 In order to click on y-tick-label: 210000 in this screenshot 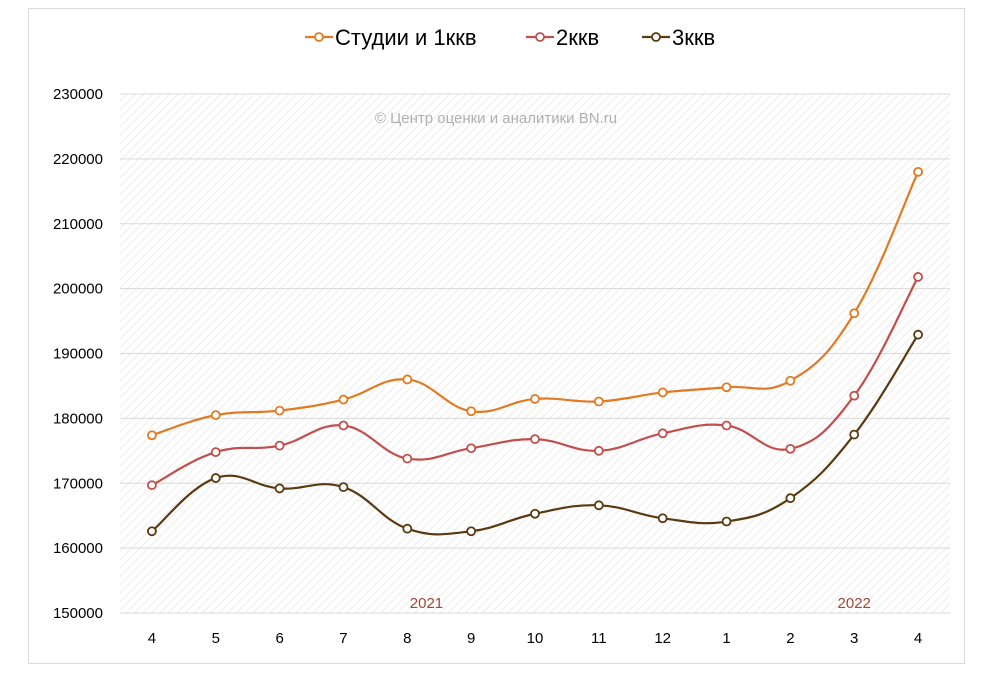, I will do `click(78, 224)`.